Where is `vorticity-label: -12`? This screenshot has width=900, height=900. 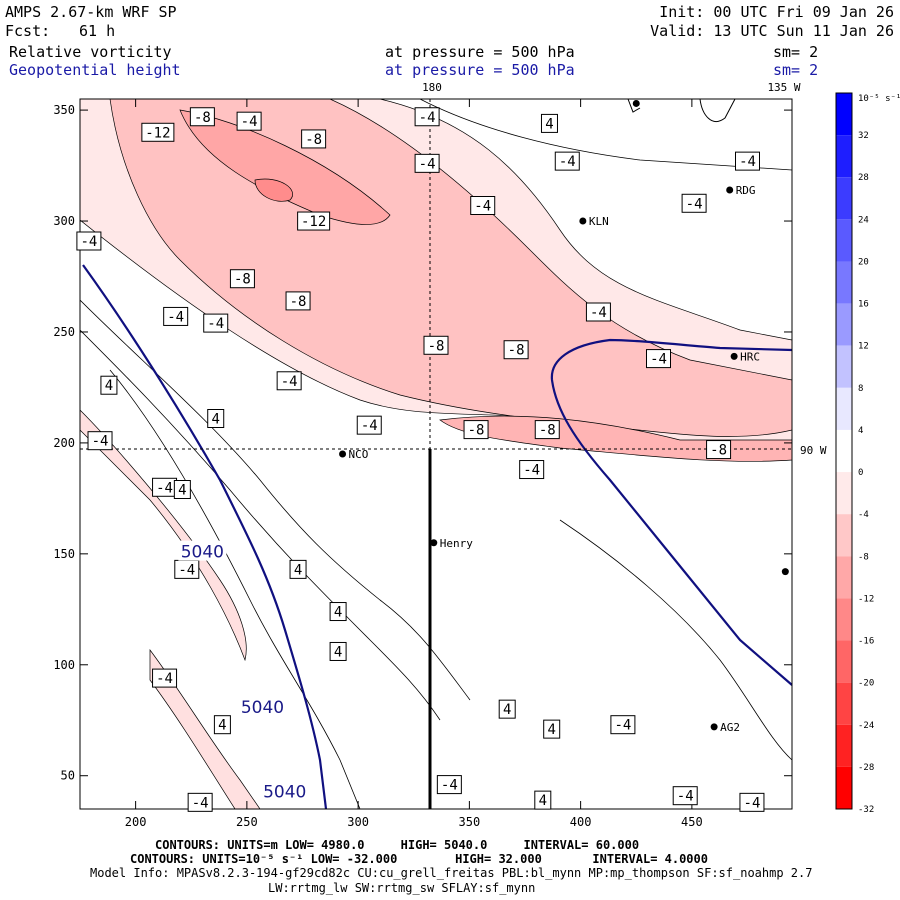 vorticity-label: -12 is located at coordinates (313, 222).